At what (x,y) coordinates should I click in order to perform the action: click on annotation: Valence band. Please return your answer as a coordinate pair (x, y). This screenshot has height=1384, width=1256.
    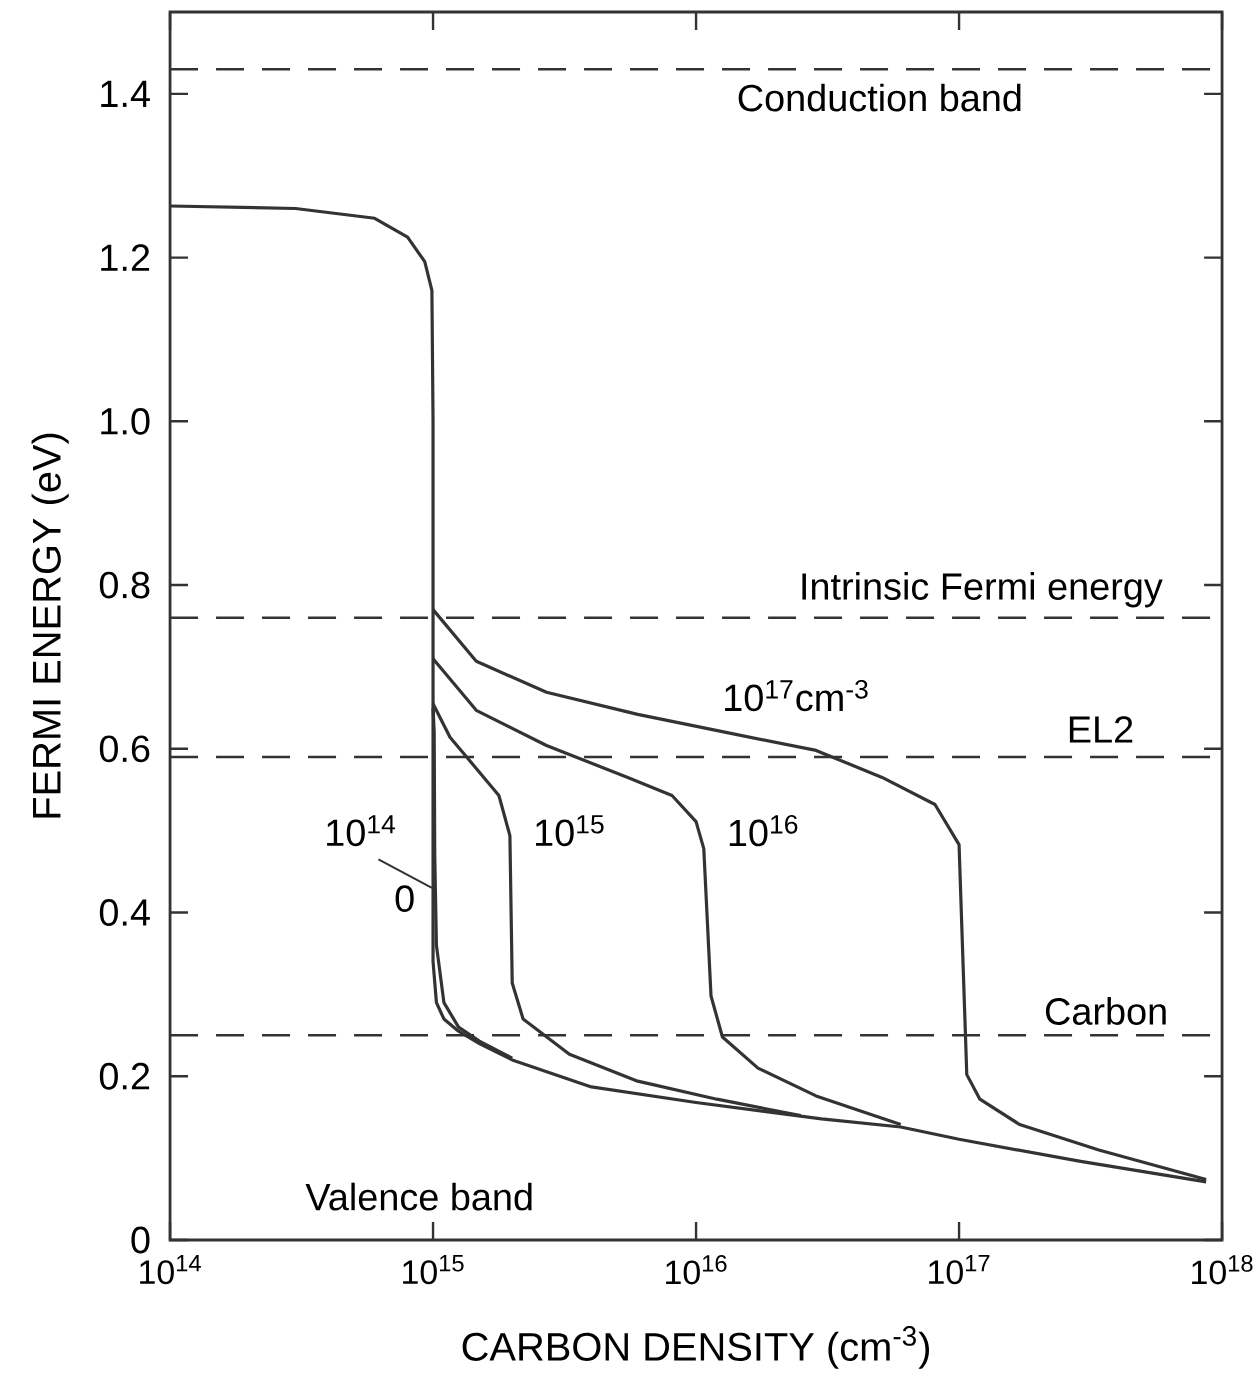
    Looking at the image, I should click on (418, 1196).